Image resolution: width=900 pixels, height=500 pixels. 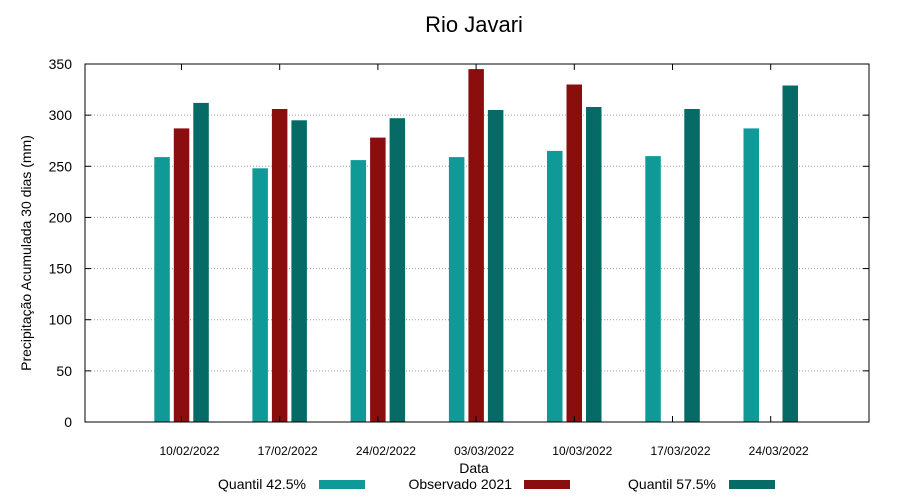 What do you see at coordinates (61, 320) in the screenshot?
I see `y-tick-label: 100` at bounding box center [61, 320].